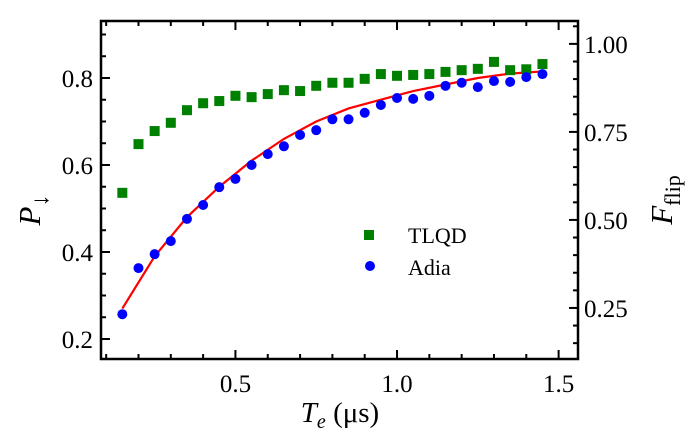 The image size is (700, 447). I want to click on legend-marker-tlqd, so click(369, 235).